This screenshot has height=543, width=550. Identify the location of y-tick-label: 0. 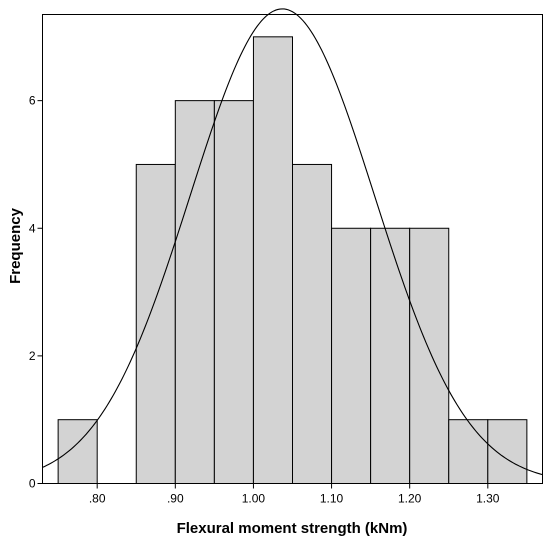
(32, 484).